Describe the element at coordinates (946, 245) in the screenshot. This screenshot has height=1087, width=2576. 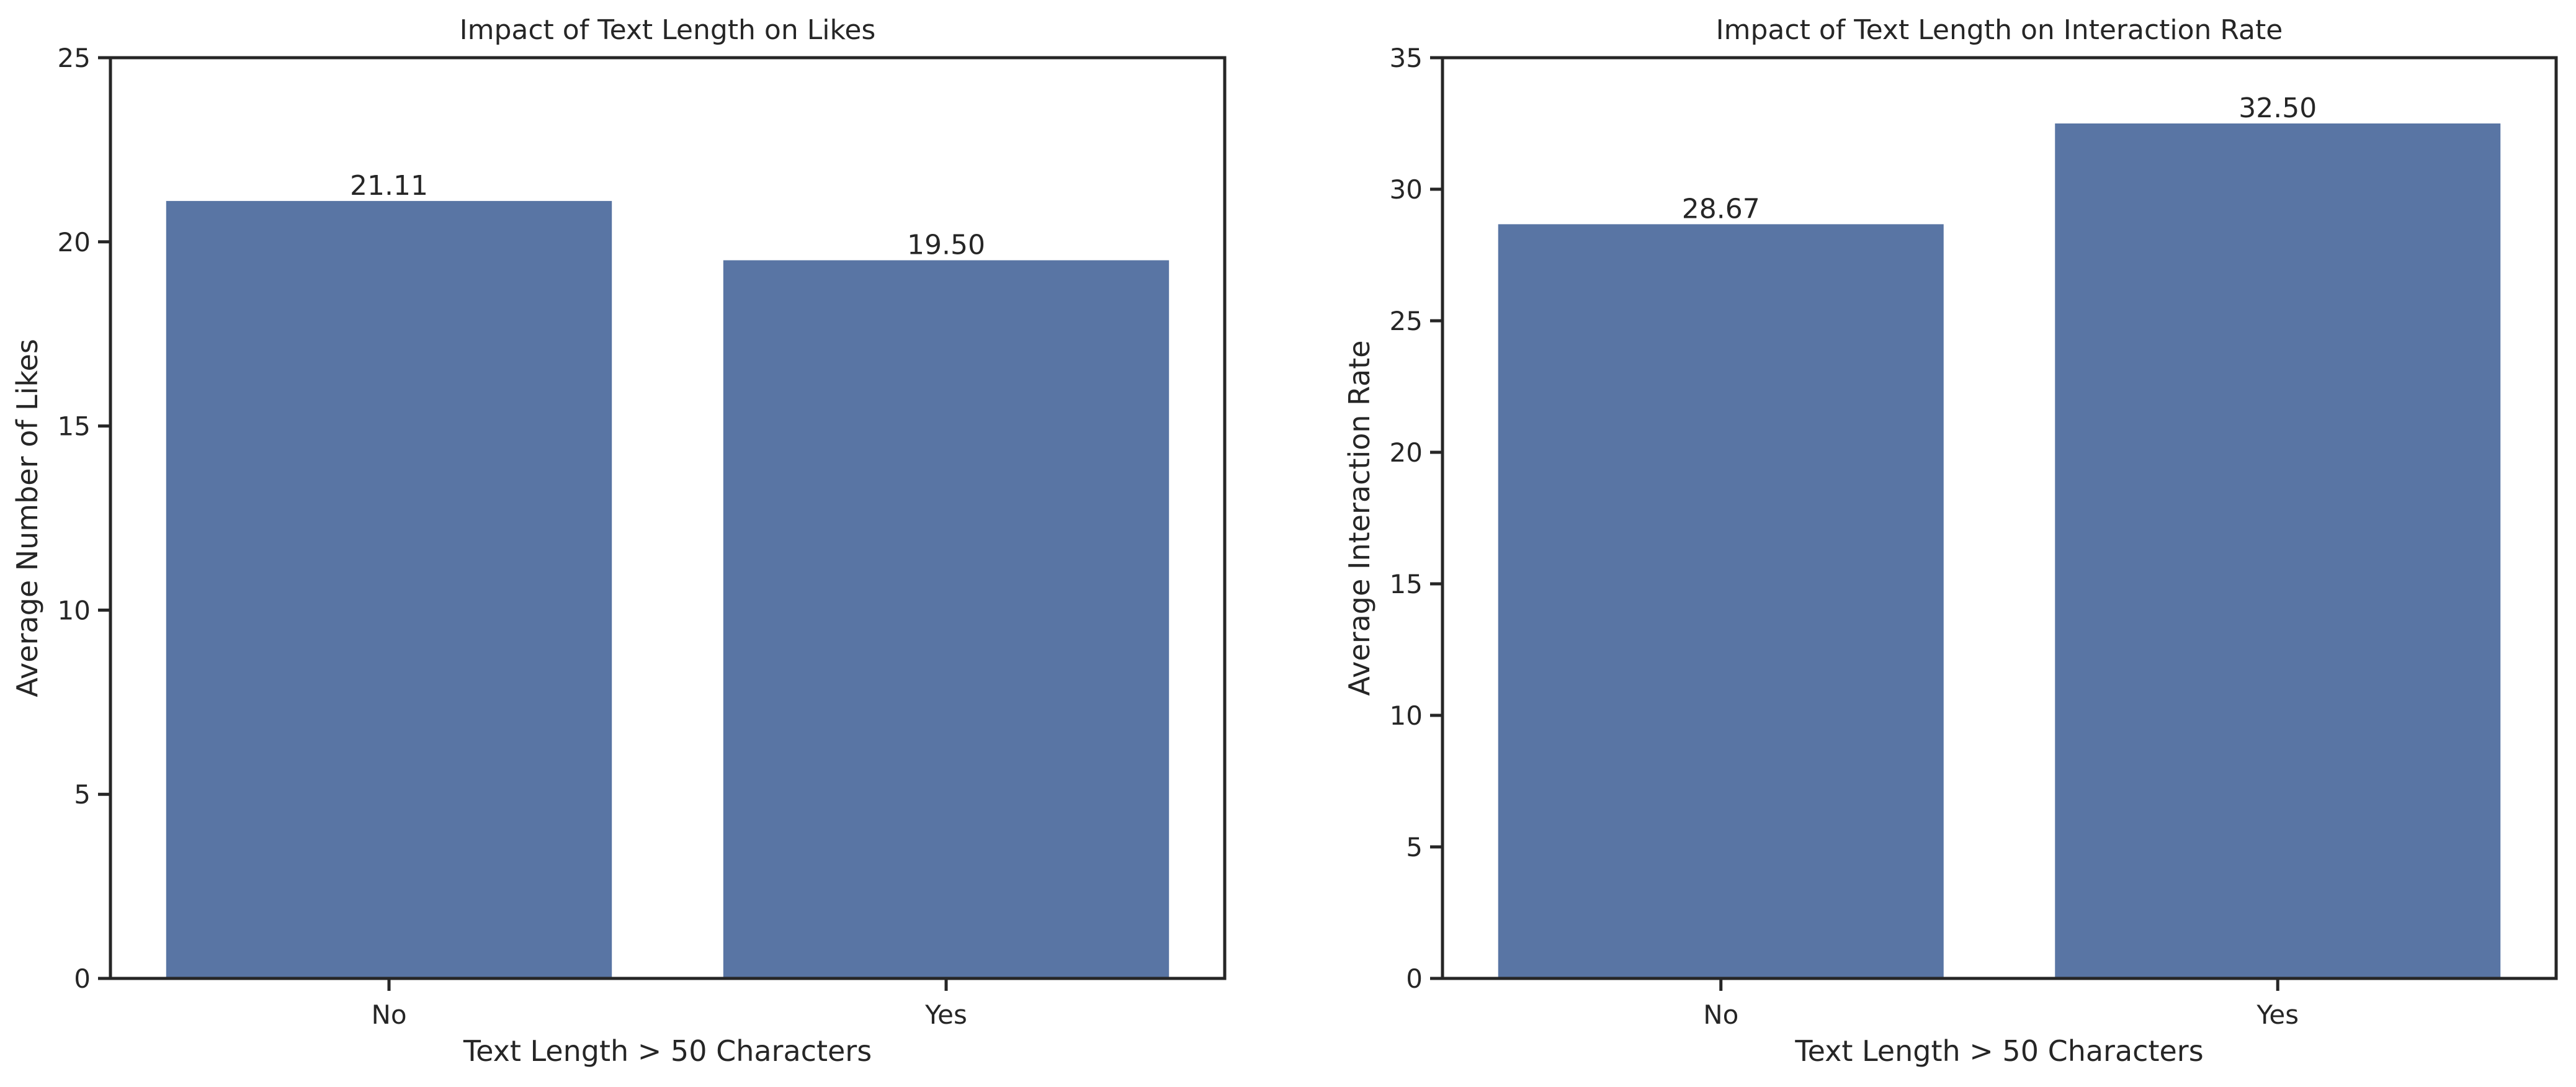
I see `bar-value-label: 19.50` at that location.